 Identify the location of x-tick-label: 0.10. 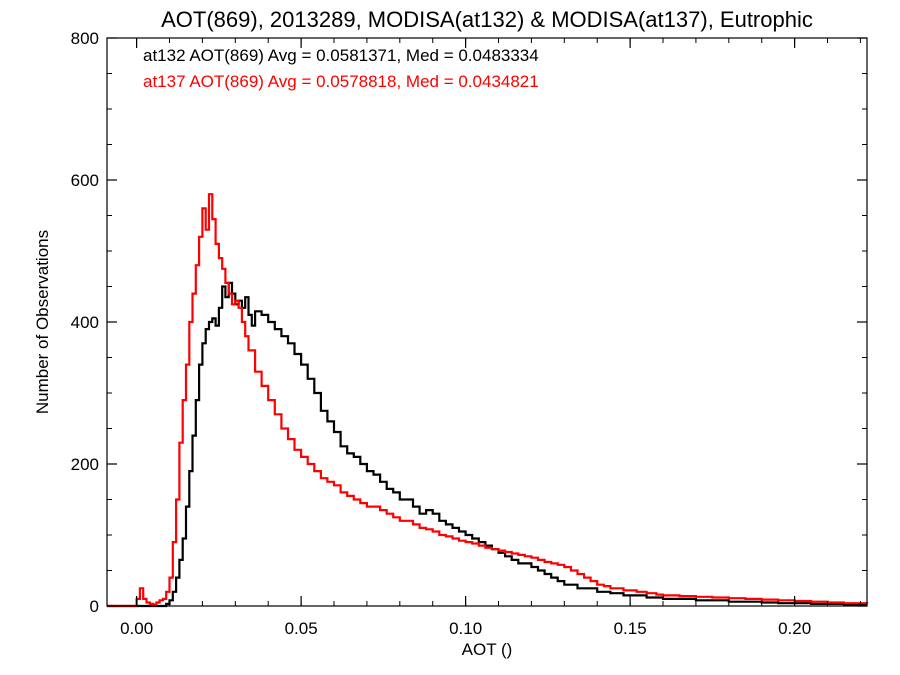
(465, 628).